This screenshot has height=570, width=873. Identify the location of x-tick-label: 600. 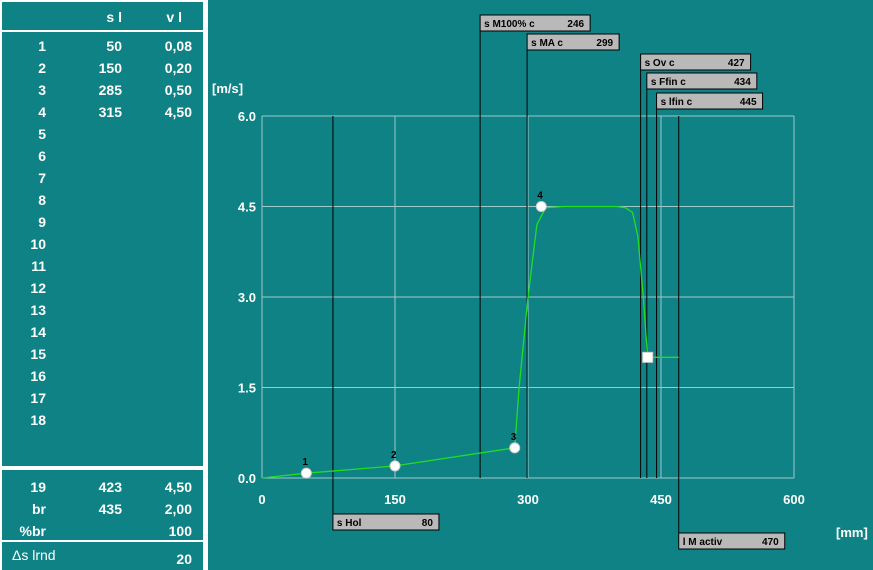
(794, 499).